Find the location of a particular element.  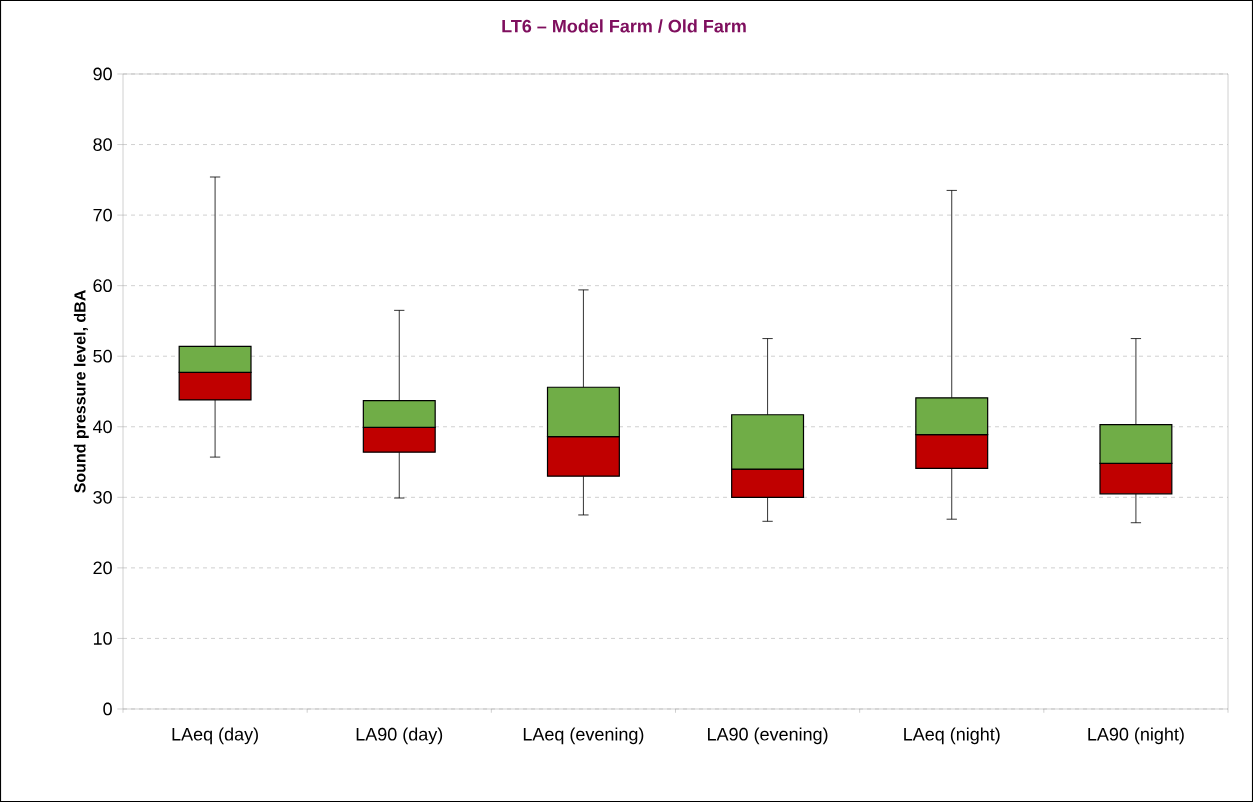

y-tick-label: 90 is located at coordinates (102, 74).